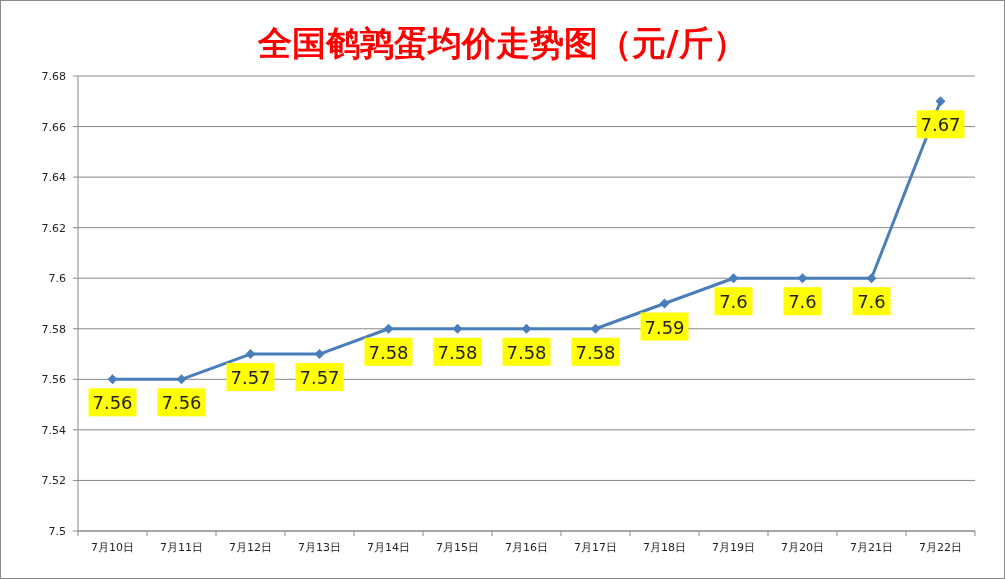  What do you see at coordinates (319, 547) in the screenshot?
I see `x-tick-label: 7月13日` at bounding box center [319, 547].